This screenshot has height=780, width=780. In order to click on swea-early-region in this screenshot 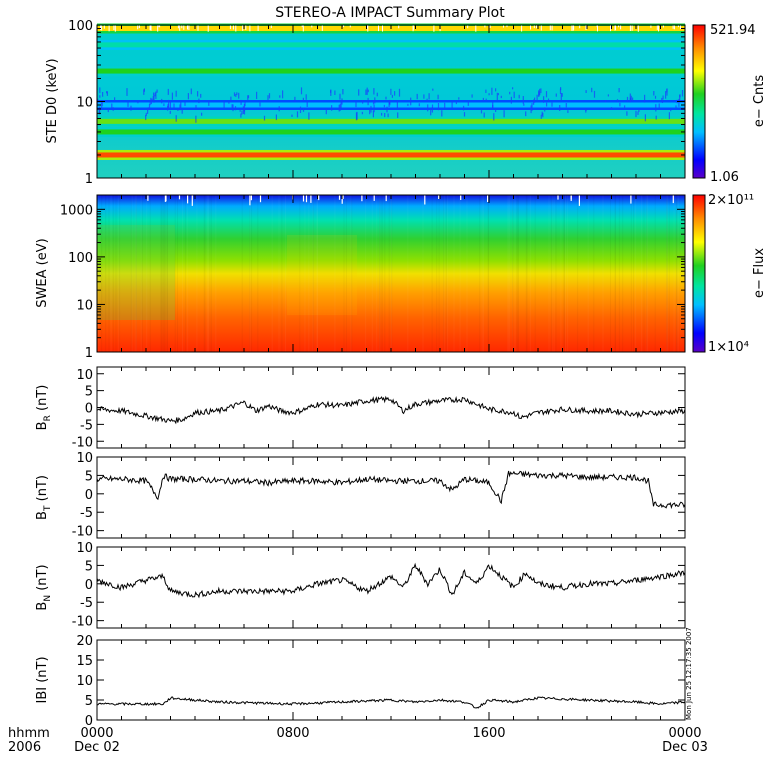, I will do `click(136, 272)`.